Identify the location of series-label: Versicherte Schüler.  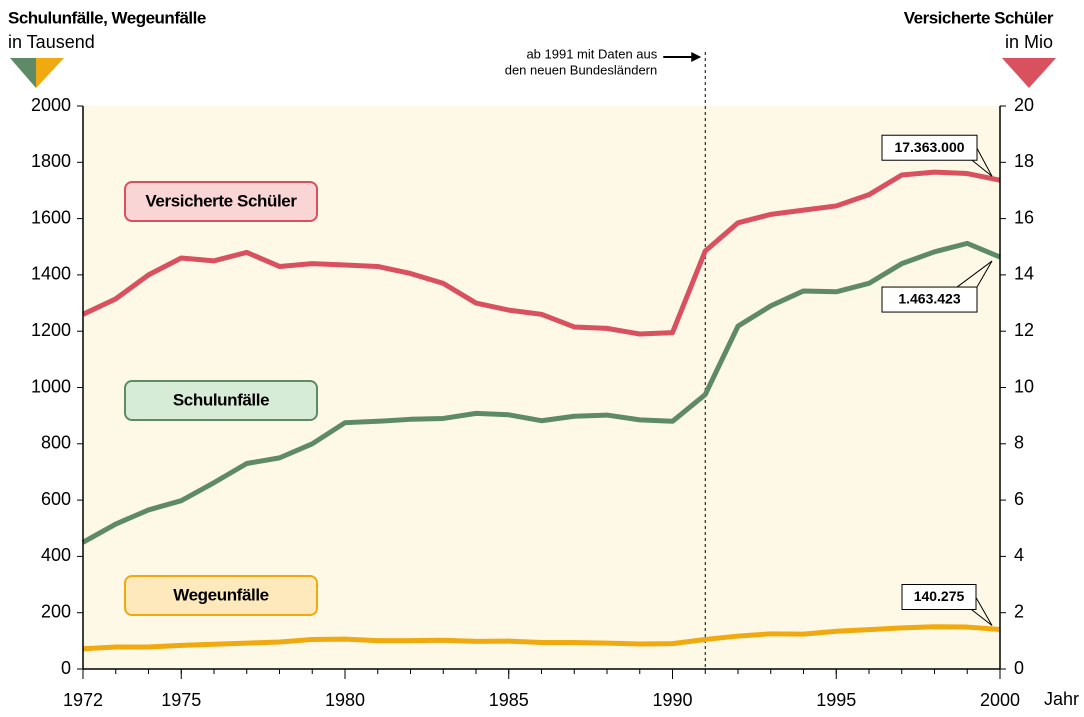
(221, 200).